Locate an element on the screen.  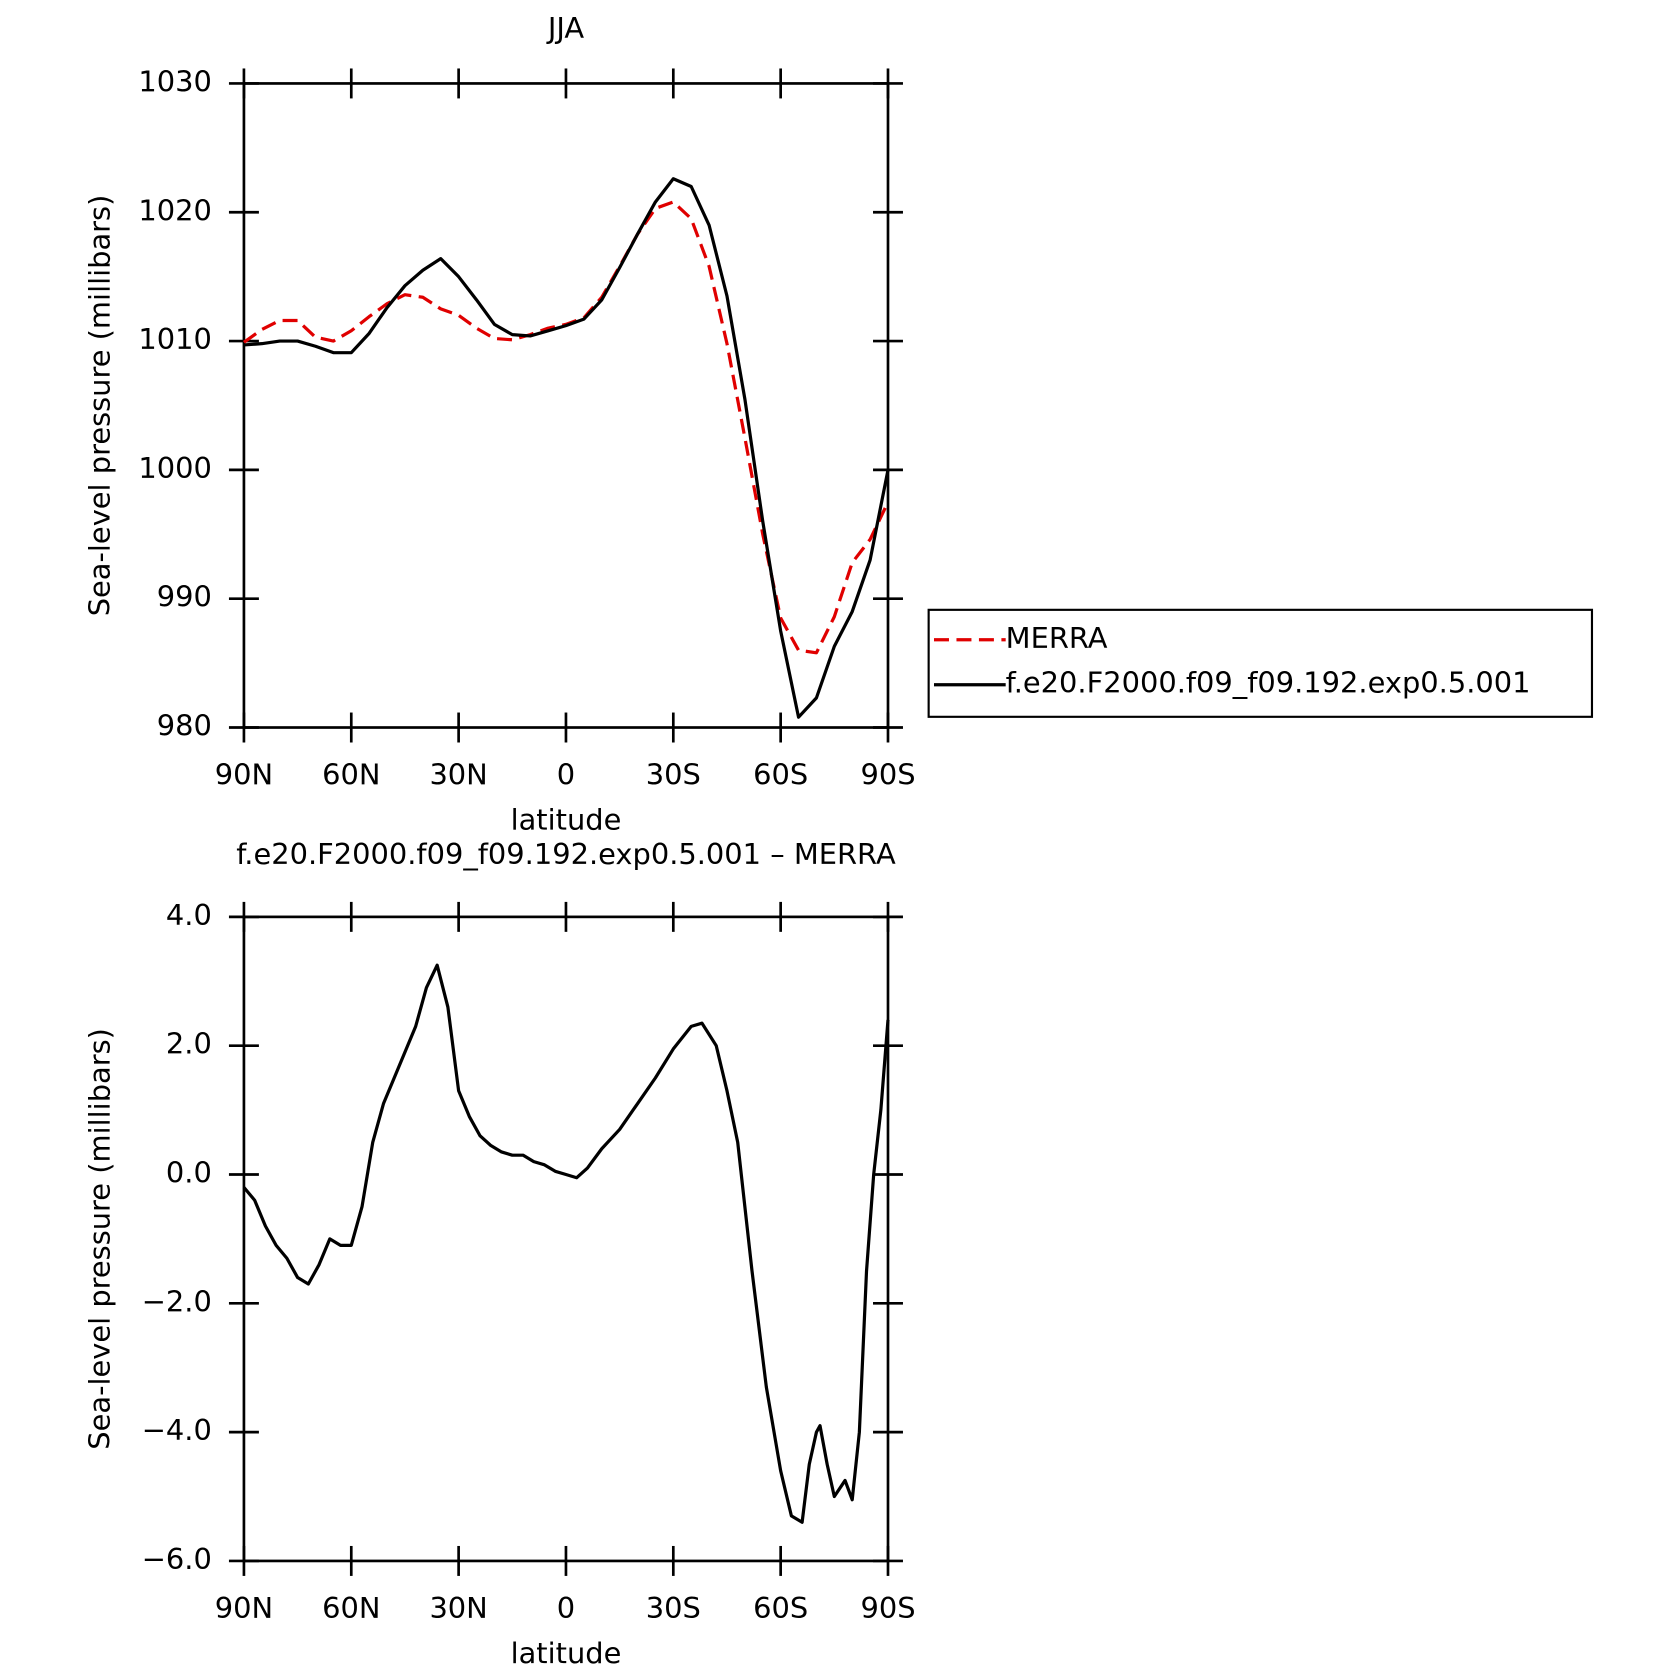
y-tick-label: −4.0 is located at coordinates (177, 1430).